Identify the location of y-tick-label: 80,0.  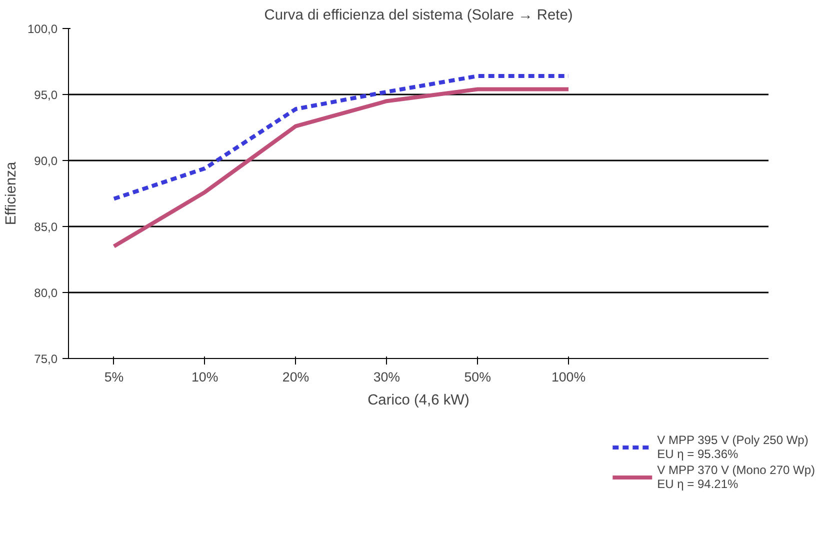
(46, 293).